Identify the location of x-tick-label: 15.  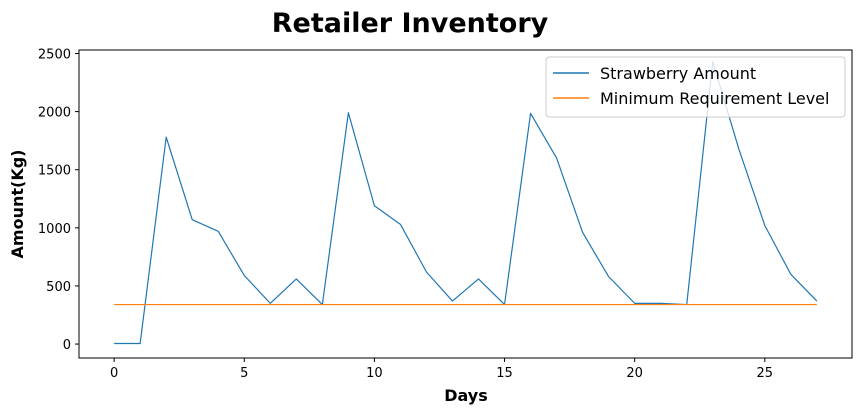
(504, 373).